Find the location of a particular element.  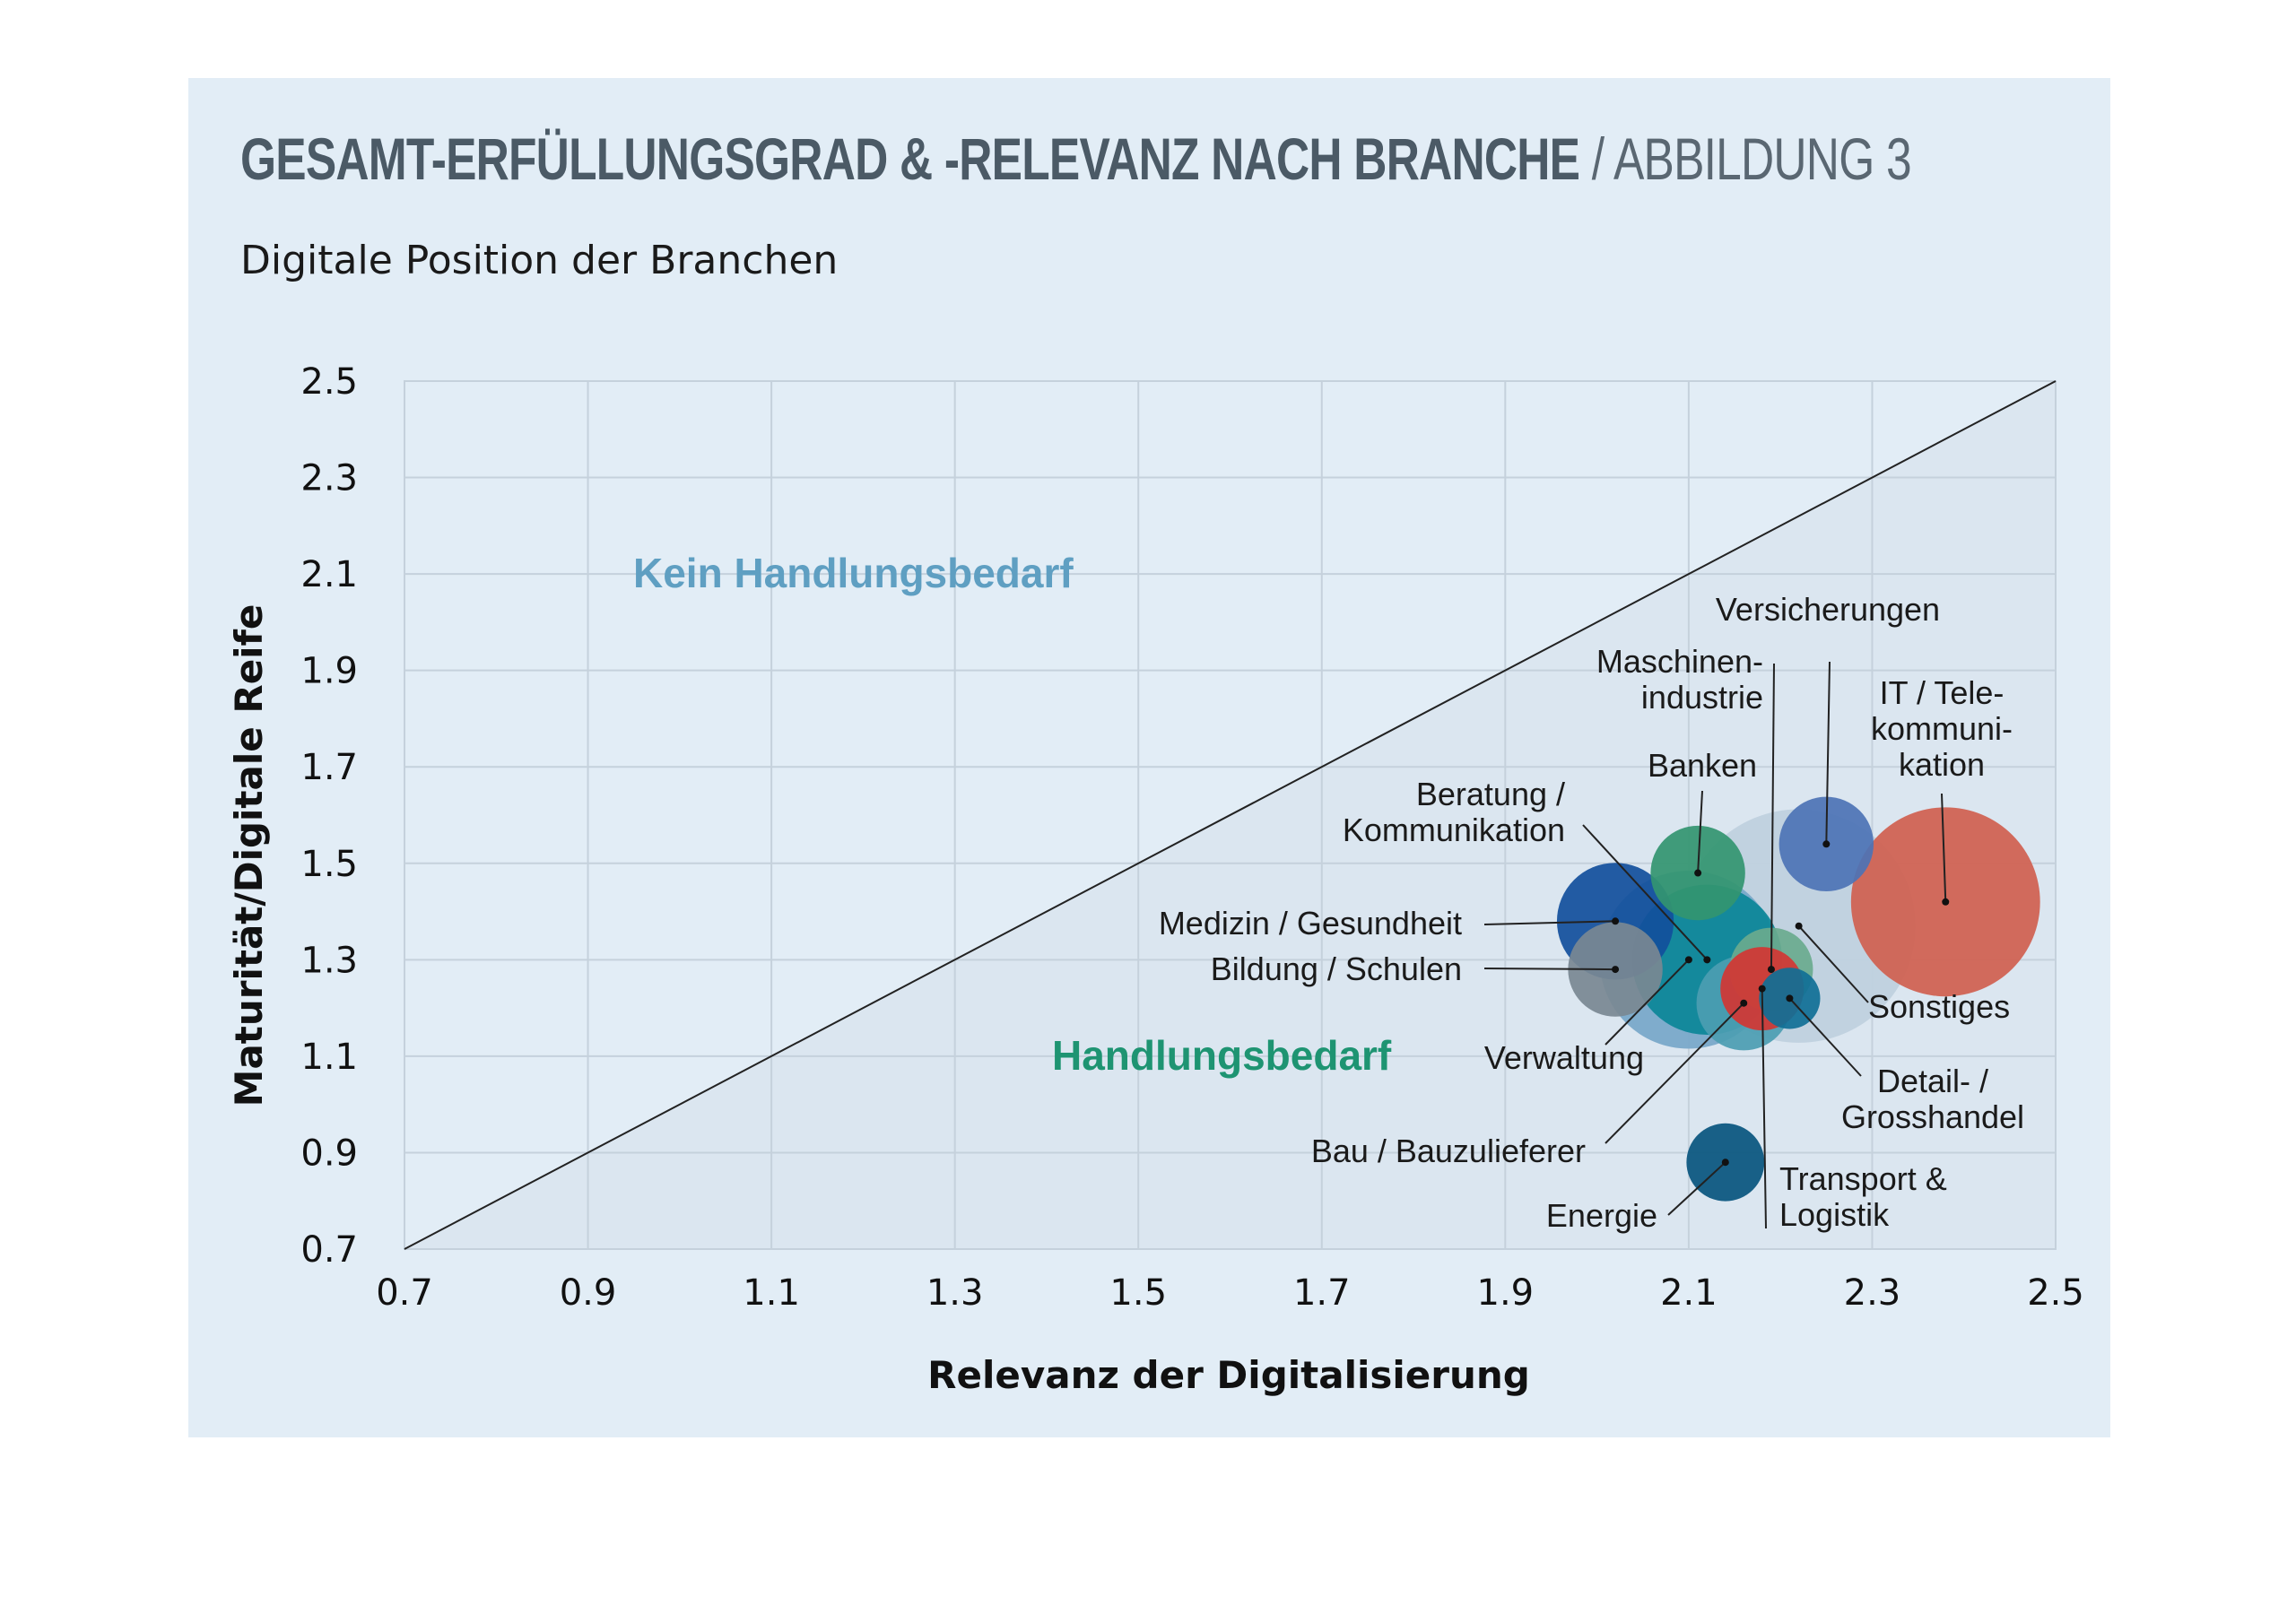

point-label-line: Verwaltung is located at coordinates (1564, 1057).